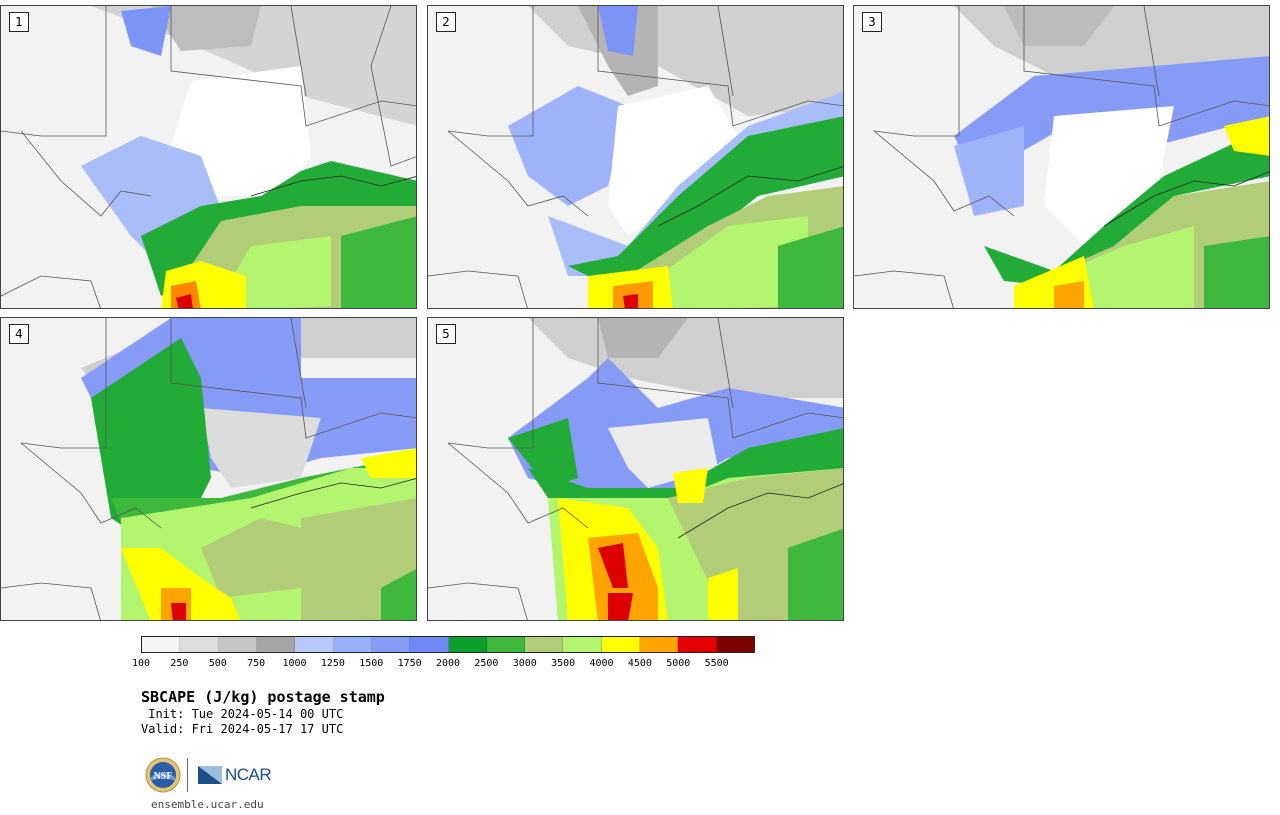  Describe the element at coordinates (256, 663) in the screenshot. I see `colorbar-tick-label: 750` at that location.